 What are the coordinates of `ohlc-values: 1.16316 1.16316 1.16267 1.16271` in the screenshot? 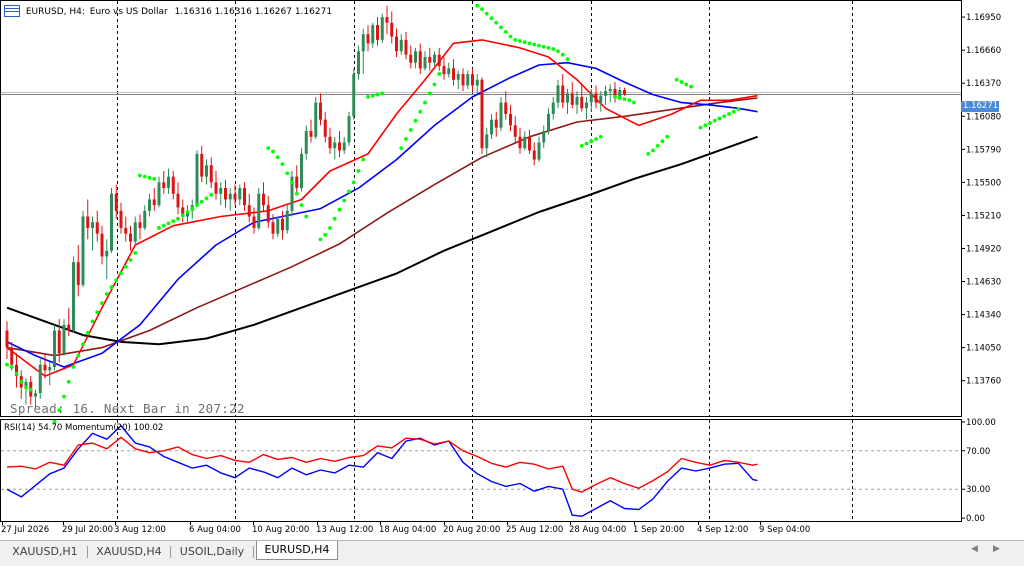 It's located at (253, 11).